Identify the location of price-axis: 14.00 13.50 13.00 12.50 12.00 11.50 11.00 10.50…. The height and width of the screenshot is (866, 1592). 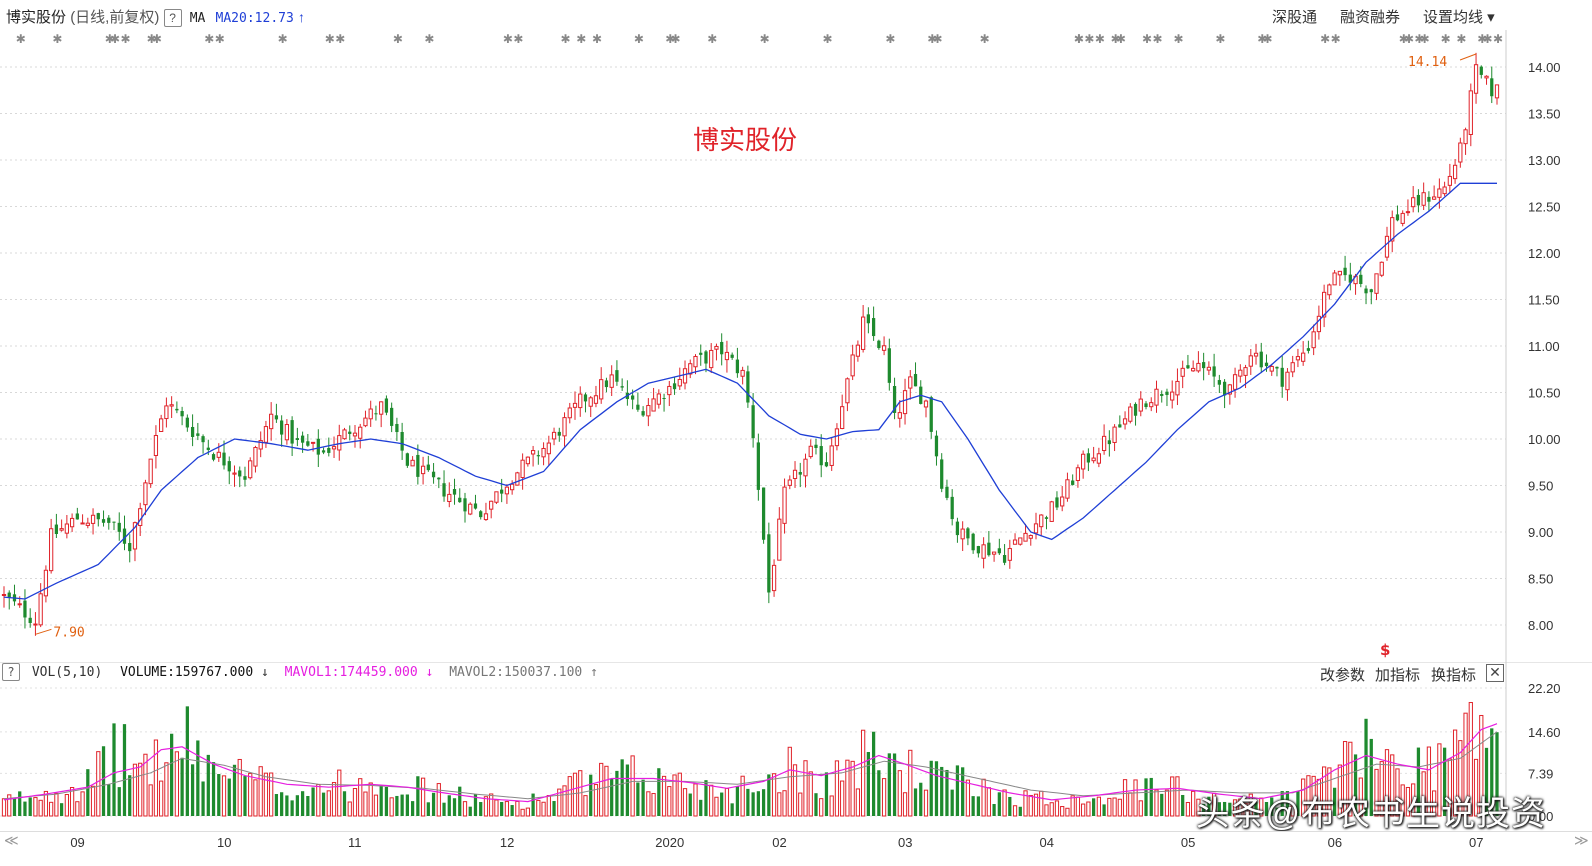
(1544, 346).